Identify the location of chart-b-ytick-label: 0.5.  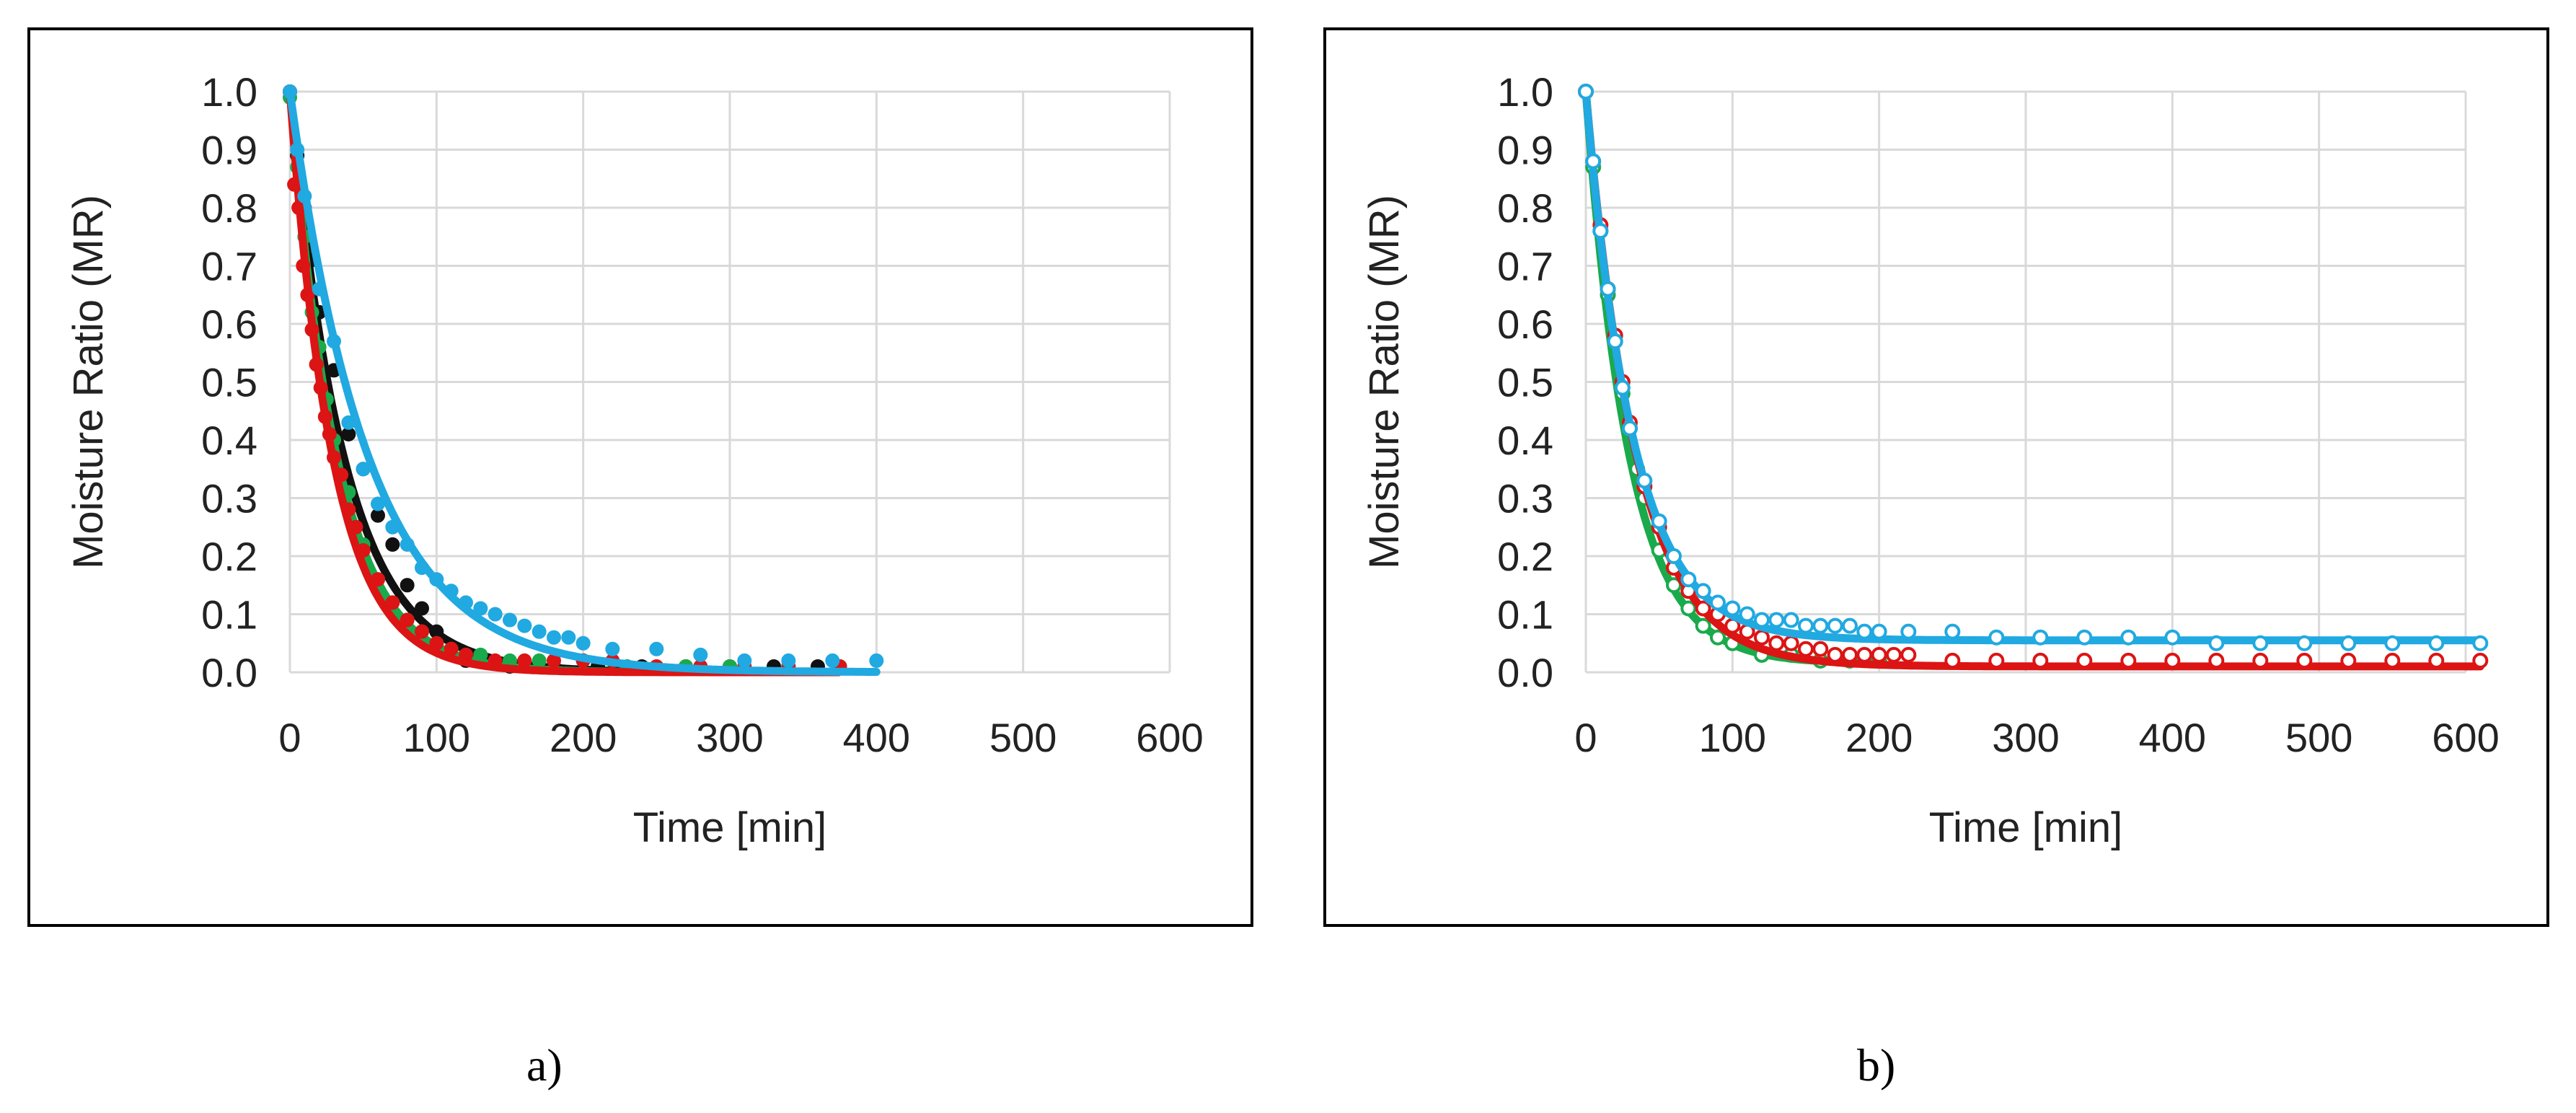
(1525, 382).